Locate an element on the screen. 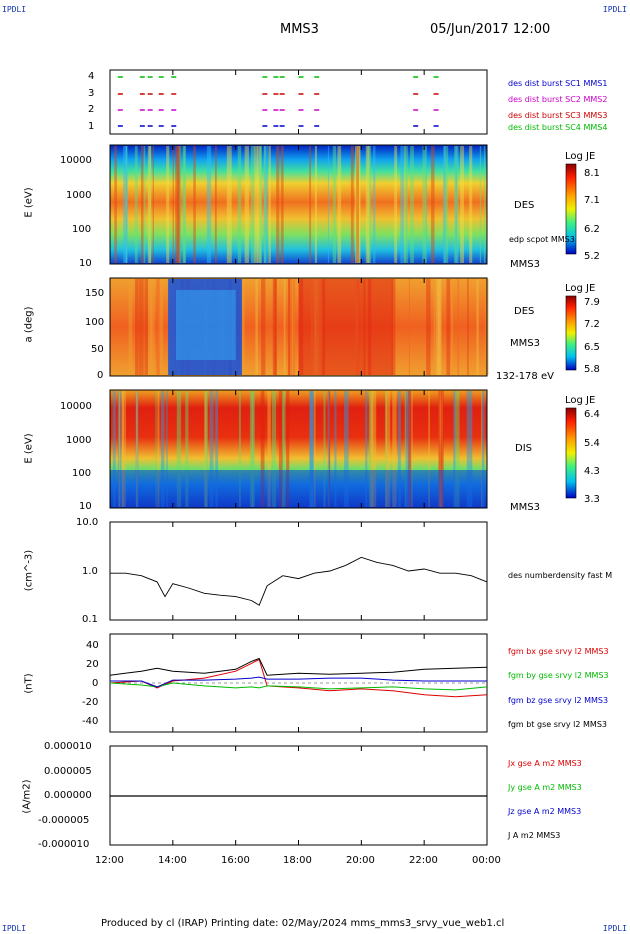 The image size is (630, 934). pitch-high-flux-region is located at coordinates (345, 327).